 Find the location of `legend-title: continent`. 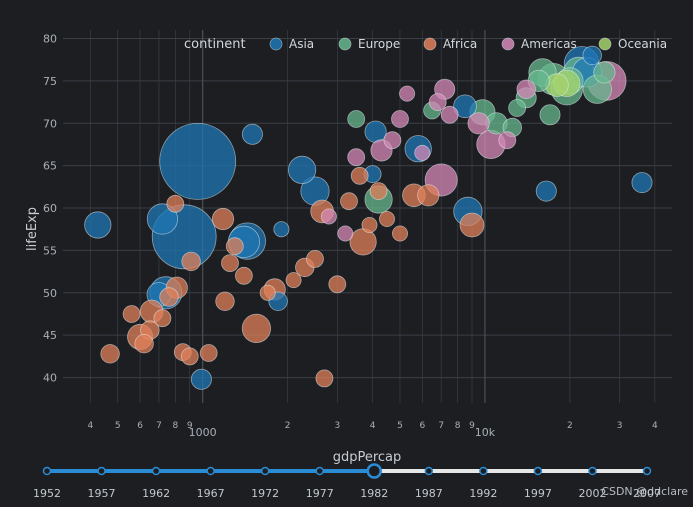

legend-title: continent is located at coordinates (215, 44).